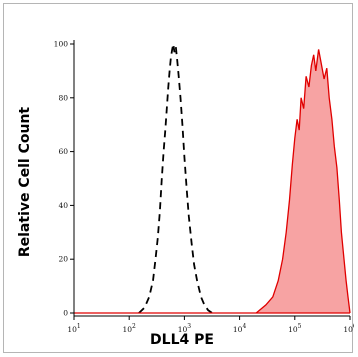  I want to click on x-tick-label: 10⁶, so click(348, 328).